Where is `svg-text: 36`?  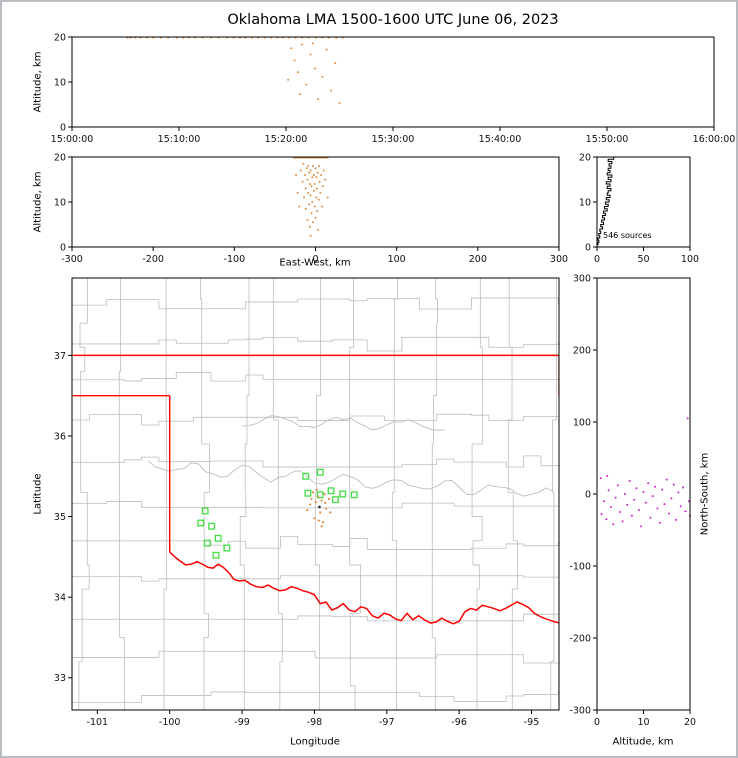 svg-text: 36 is located at coordinates (60, 436).